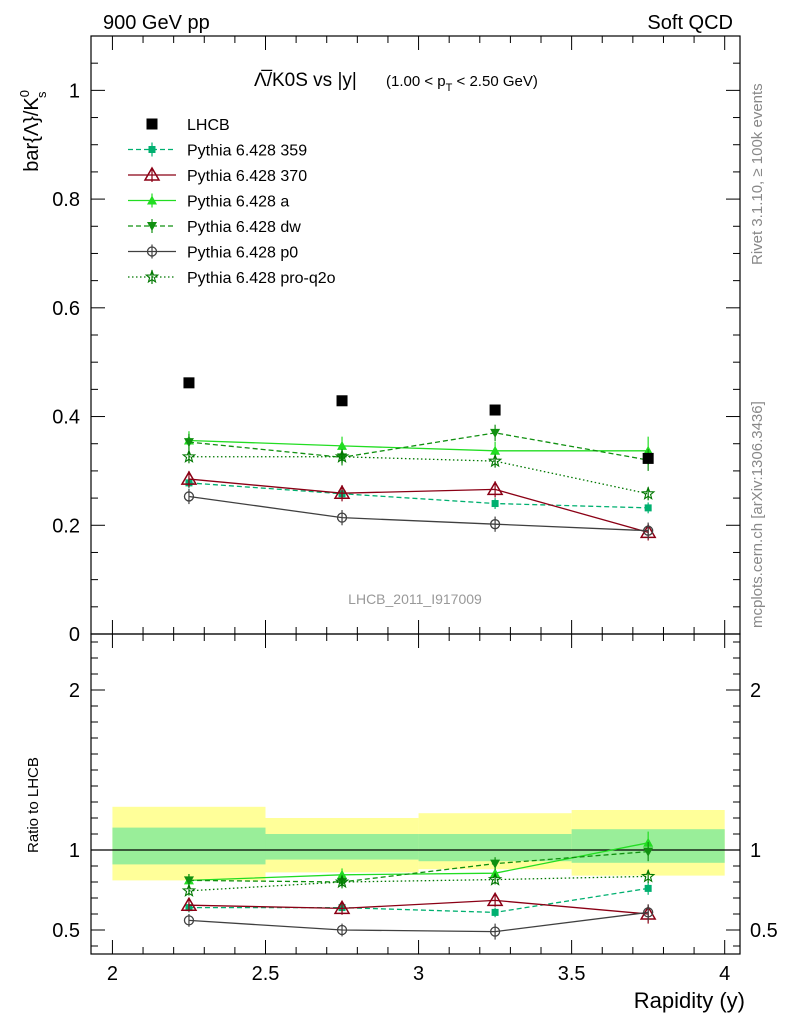 The image size is (786, 1024). Describe the element at coordinates (689, 1000) in the screenshot. I see `xlabel: Rapidity (y)` at that location.